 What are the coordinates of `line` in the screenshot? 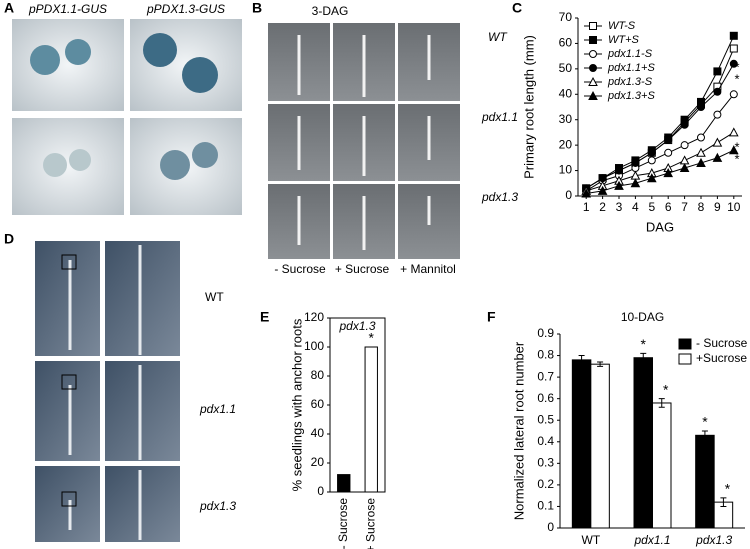 It's located at (660, 112).